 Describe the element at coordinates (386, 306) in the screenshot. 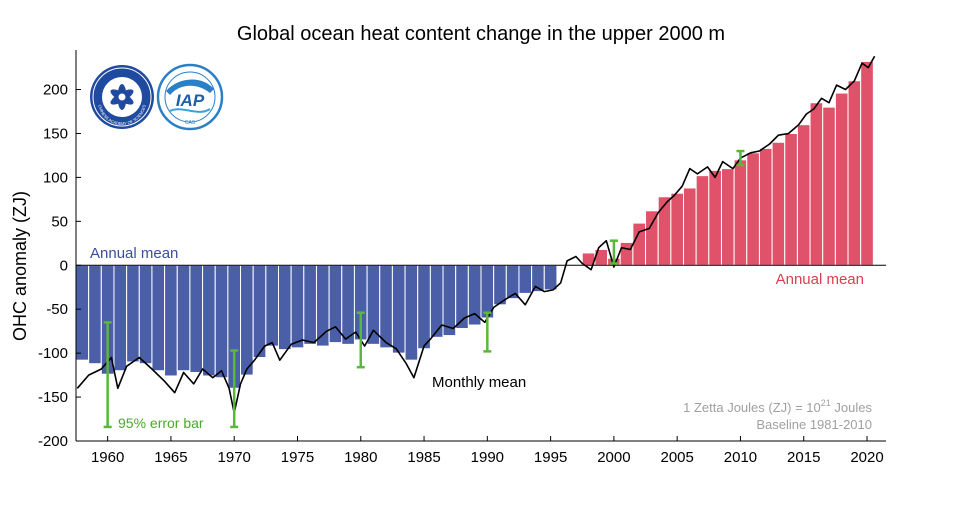

I see `annual-bar-1982` at that location.